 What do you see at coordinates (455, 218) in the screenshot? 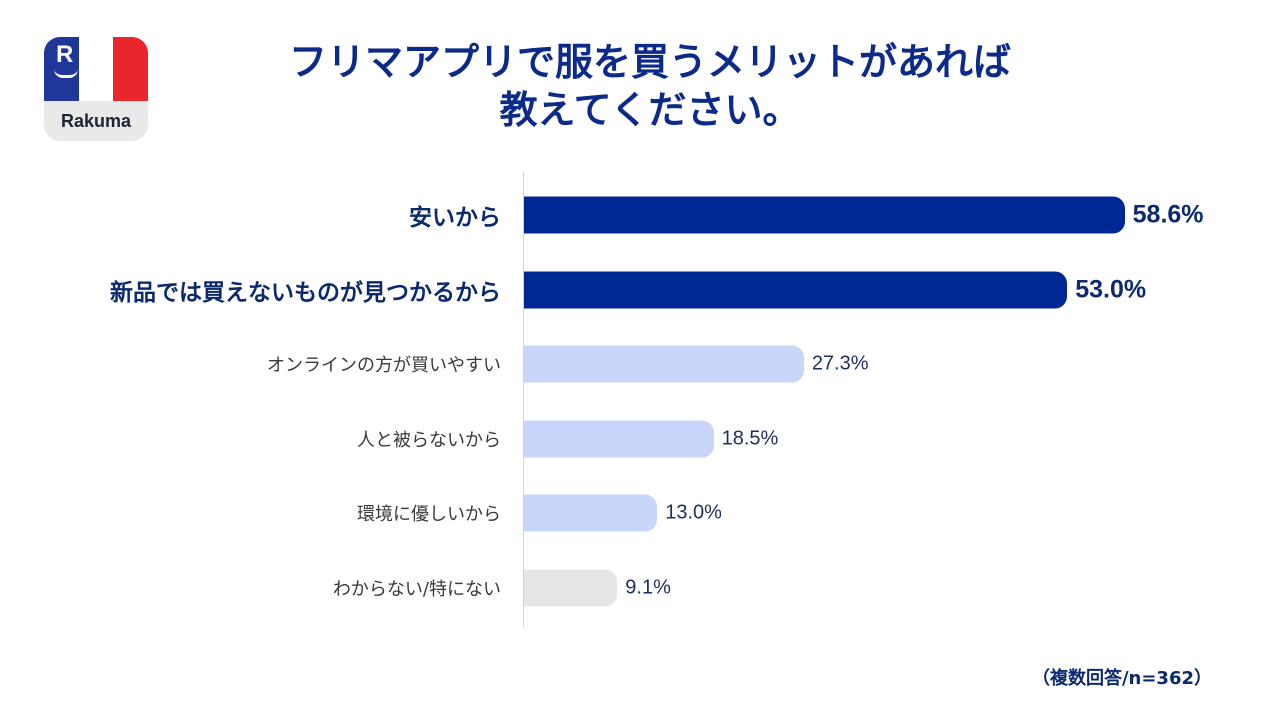
I see `category-label: 安いから` at bounding box center [455, 218].